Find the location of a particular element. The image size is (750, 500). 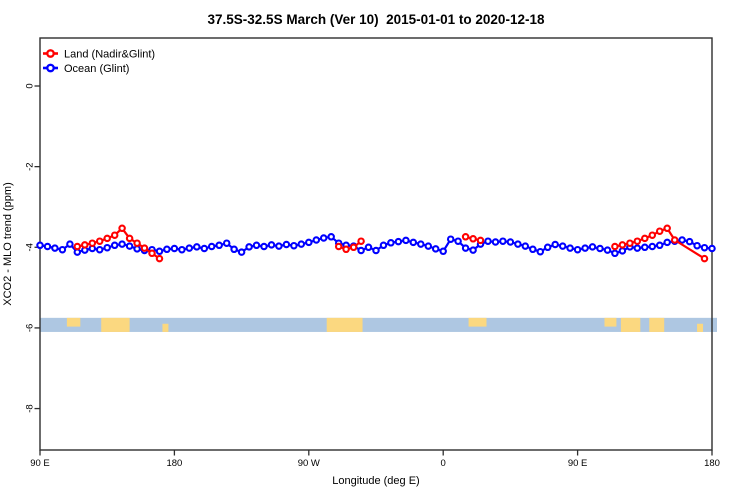

x-axis-title: Longitude (deg E) is located at coordinates (375, 481).